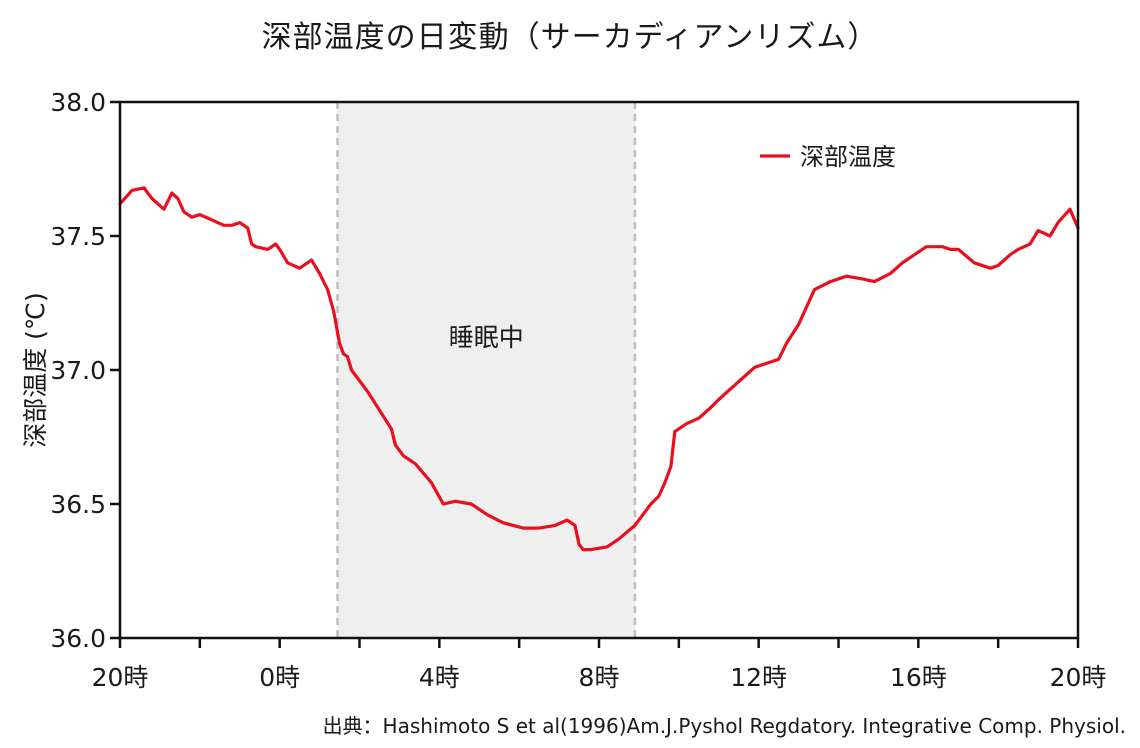 This screenshot has width=1140, height=748. What do you see at coordinates (486, 337) in the screenshot?
I see `sleep-label: 睡眠中` at bounding box center [486, 337].